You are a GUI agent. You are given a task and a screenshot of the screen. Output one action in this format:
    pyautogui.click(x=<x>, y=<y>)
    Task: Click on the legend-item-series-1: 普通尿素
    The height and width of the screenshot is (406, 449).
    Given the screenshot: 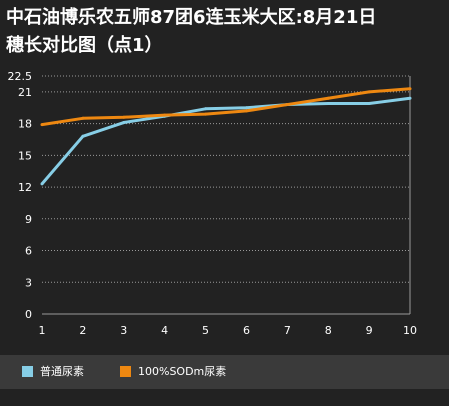 What is the action you would take?
    pyautogui.click(x=53, y=372)
    